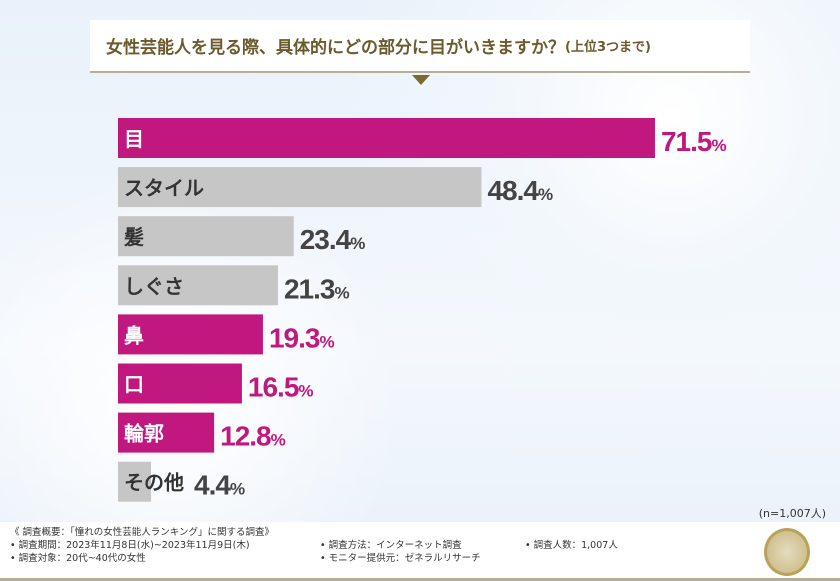 This screenshot has height=581, width=840. I want to click on footer-provider: • モニター提供元：ゼネラルリサーチ, so click(400, 558).